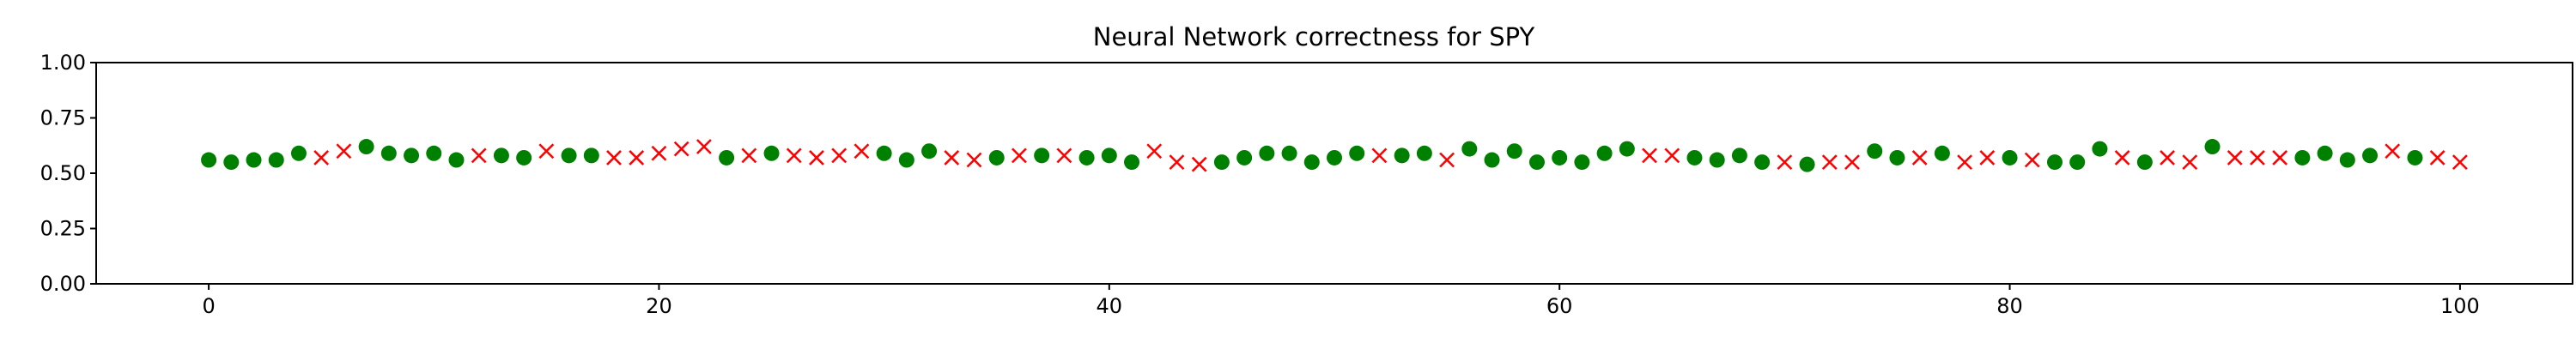 The image size is (2576, 343). What do you see at coordinates (63, 173) in the screenshot?
I see `y-tick-label: 0.50` at bounding box center [63, 173].